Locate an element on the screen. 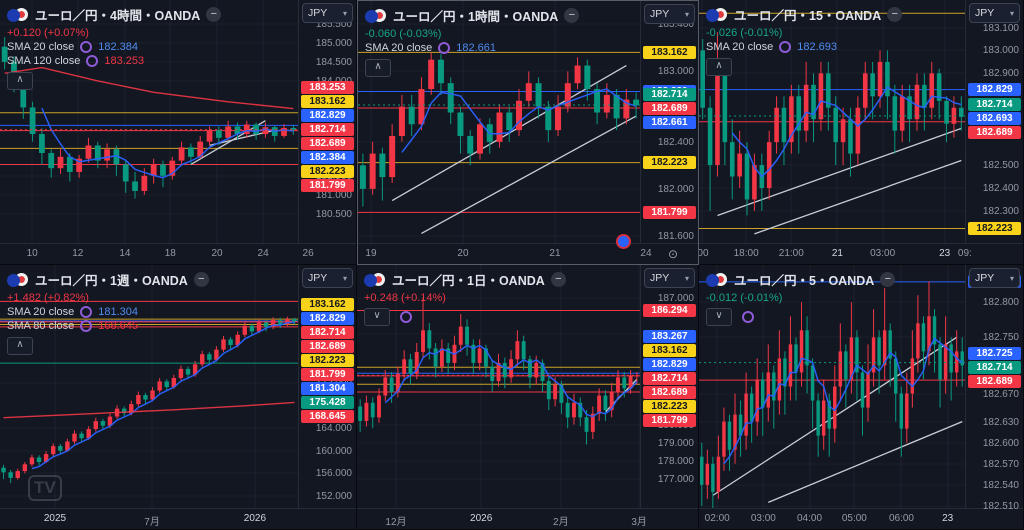  legend-footer: ∨ is located at coordinates (800, 317).